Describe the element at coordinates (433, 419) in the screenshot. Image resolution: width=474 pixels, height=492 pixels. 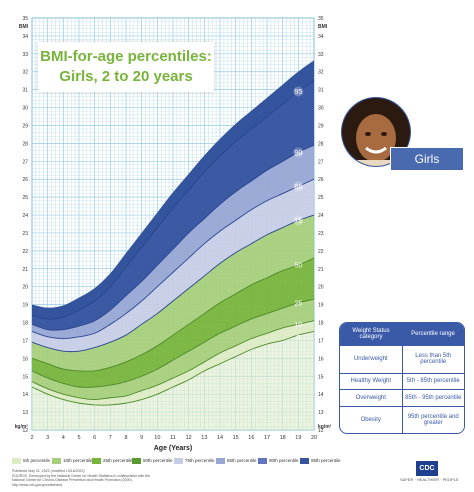
I see `status-obesity-range: 95th percentile and greater` at that location.